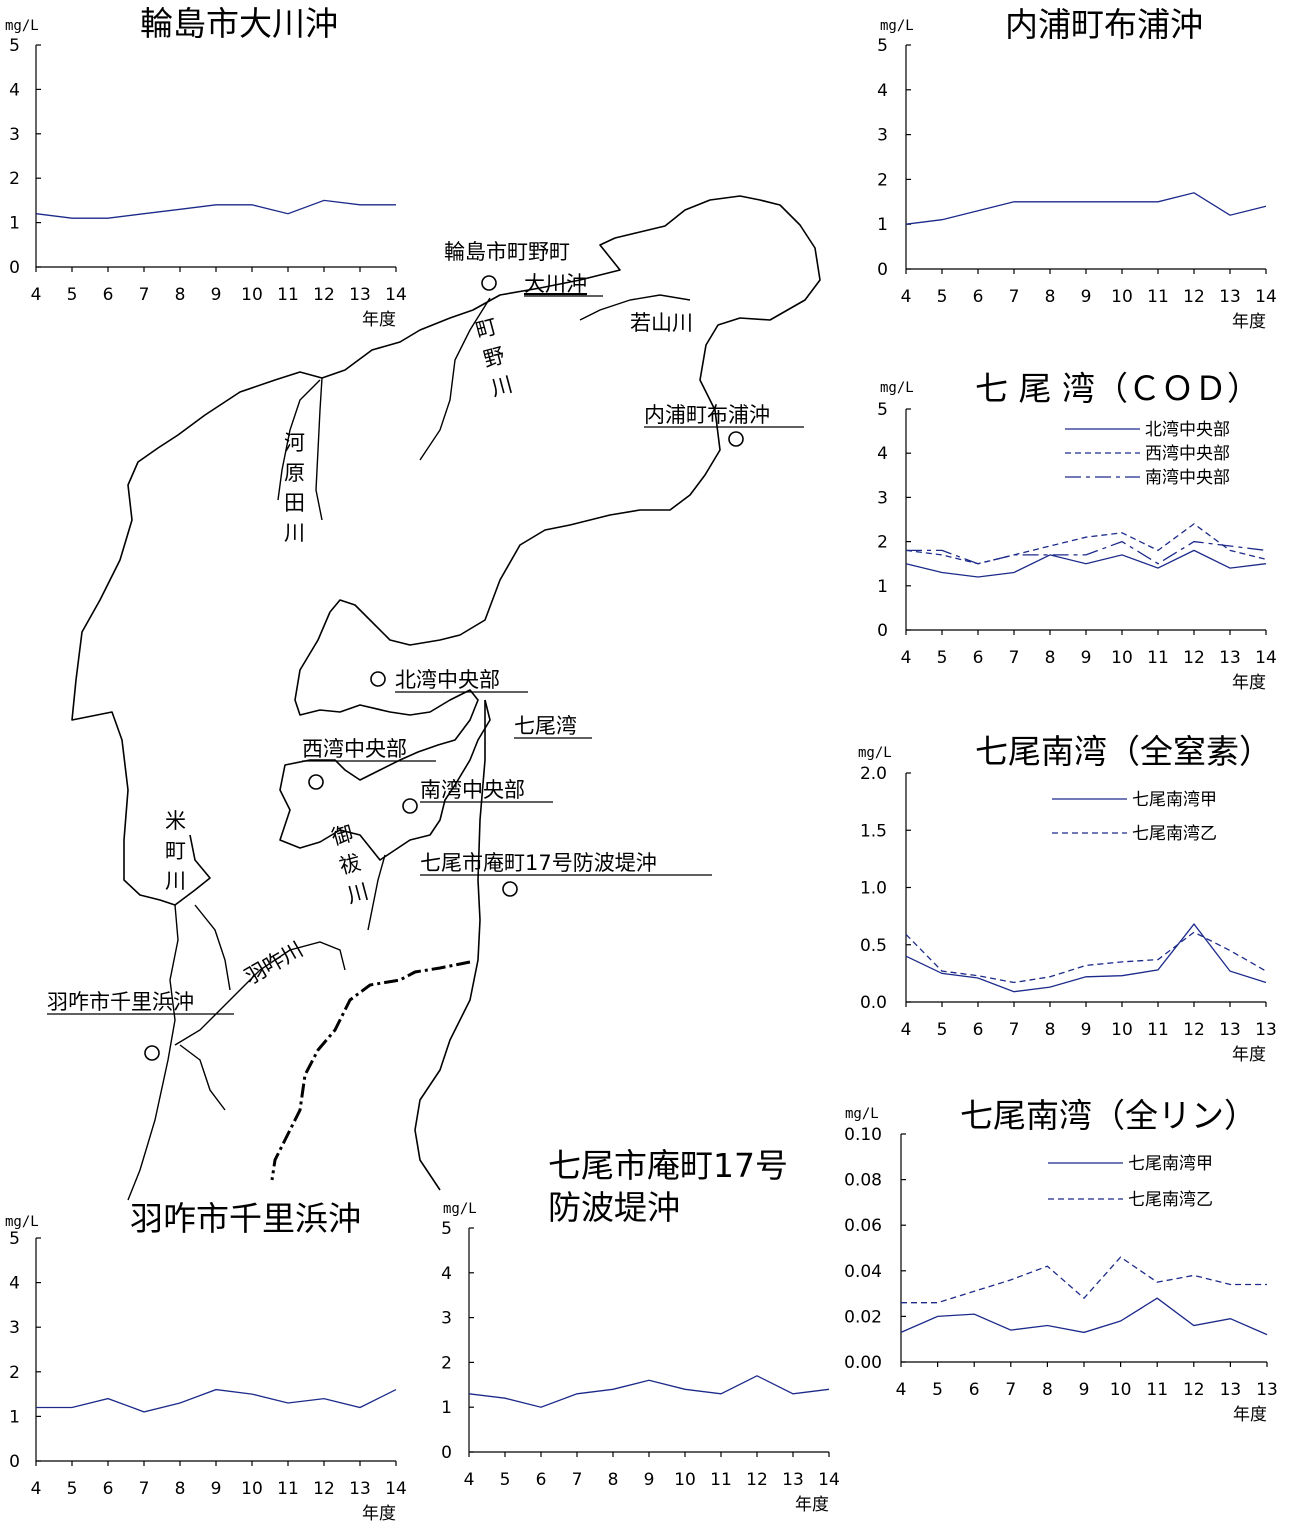  What do you see at coordinates (575, 420) in the screenshot?
I see `coastline-north` at bounding box center [575, 420].